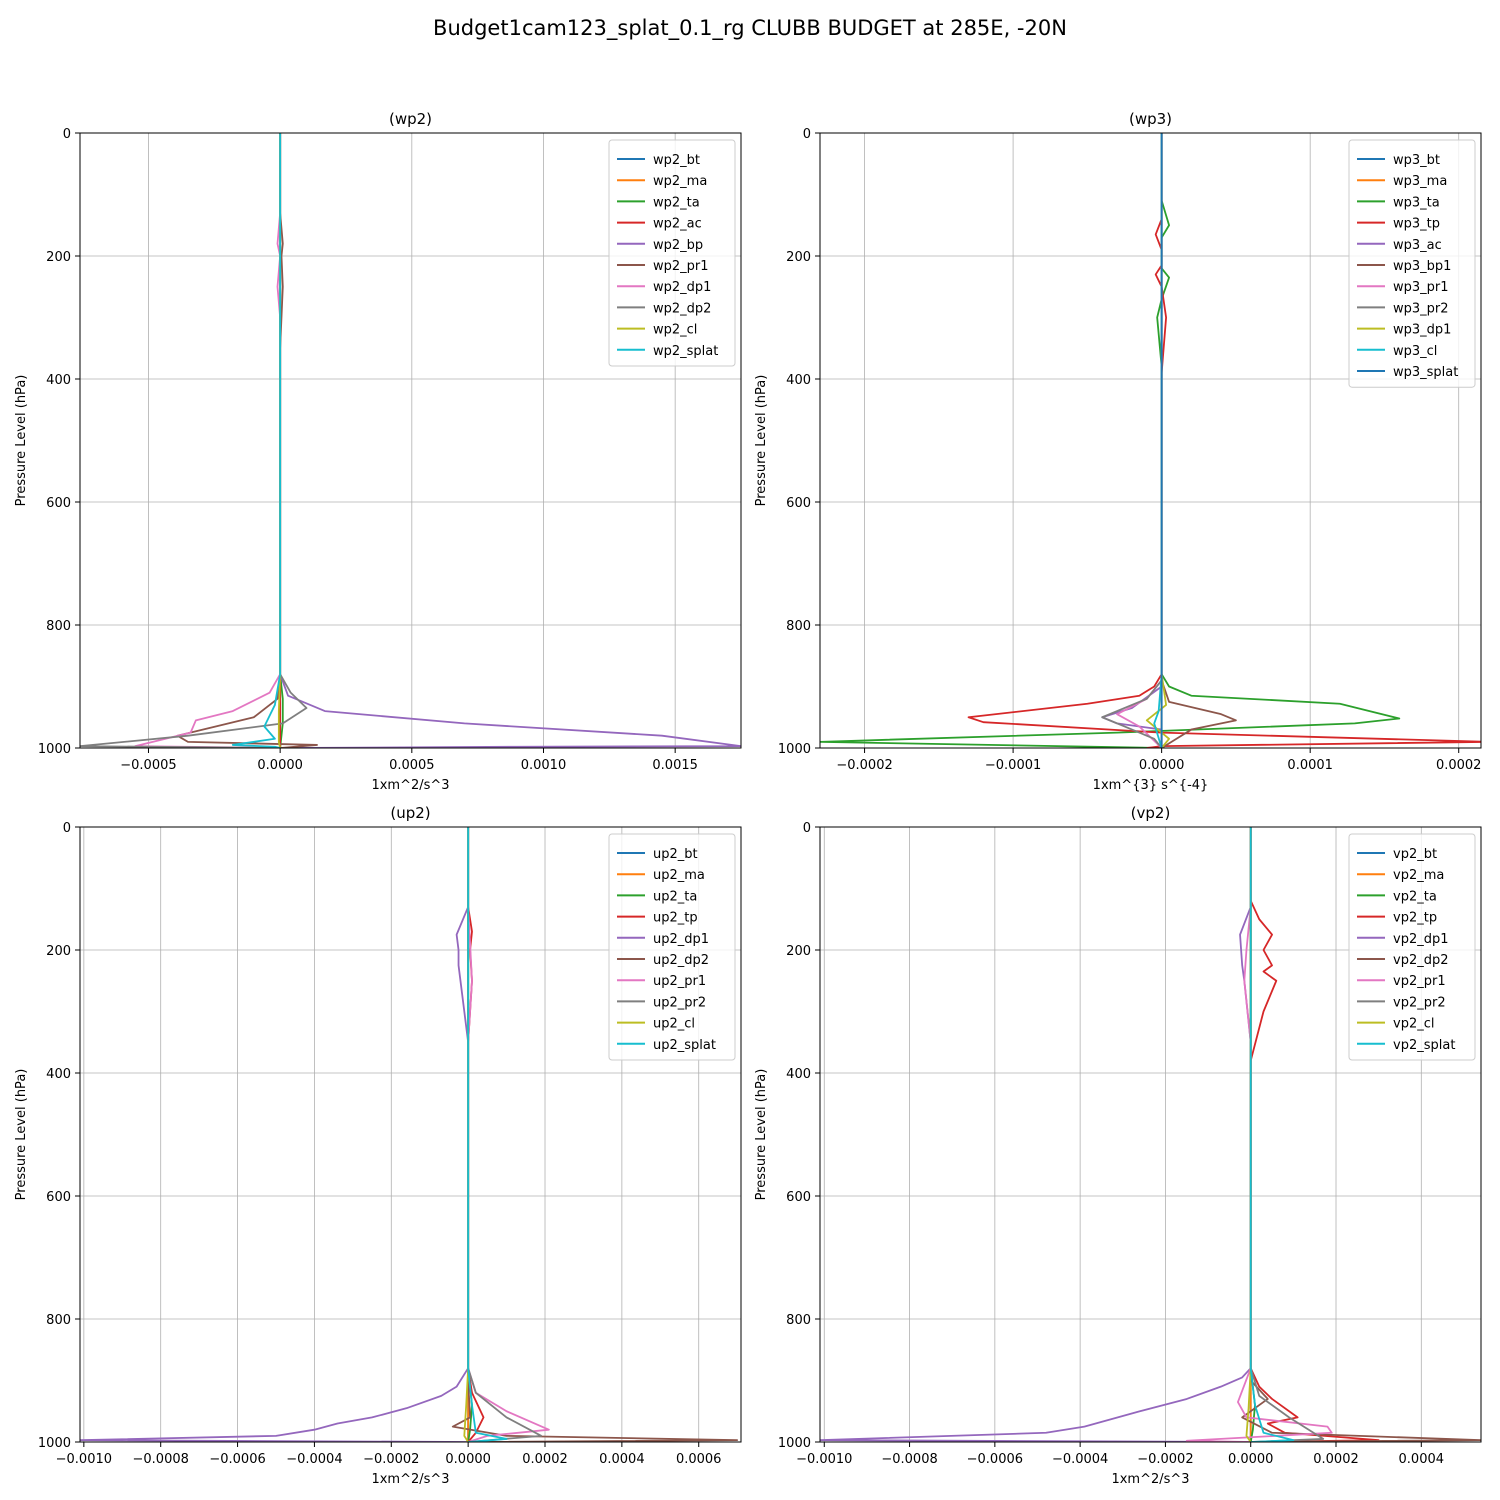 This screenshot has width=1500, height=1500. What do you see at coordinates (676, 160) in the screenshot?
I see `legend-entry: wp2_bt` at bounding box center [676, 160].